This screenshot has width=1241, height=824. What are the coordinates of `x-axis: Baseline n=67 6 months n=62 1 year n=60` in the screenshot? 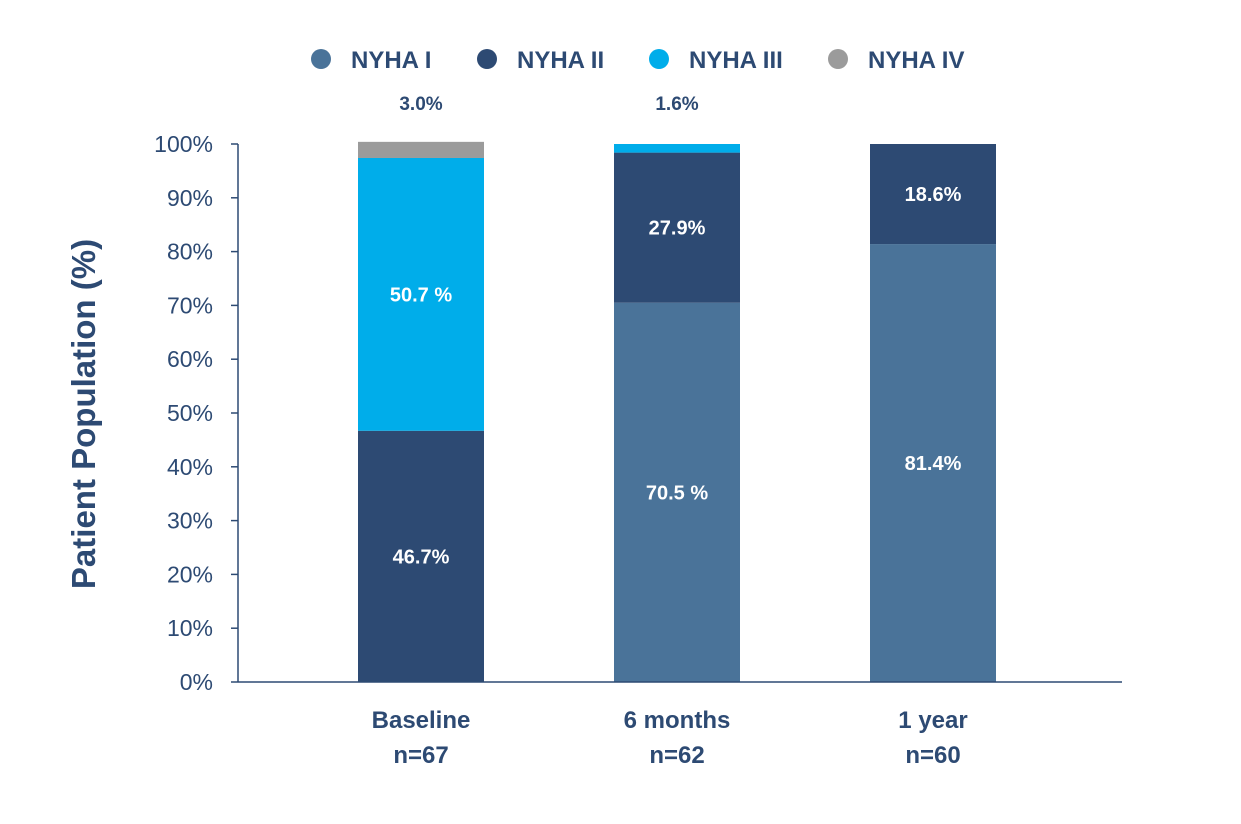 It's located at (680, 725).